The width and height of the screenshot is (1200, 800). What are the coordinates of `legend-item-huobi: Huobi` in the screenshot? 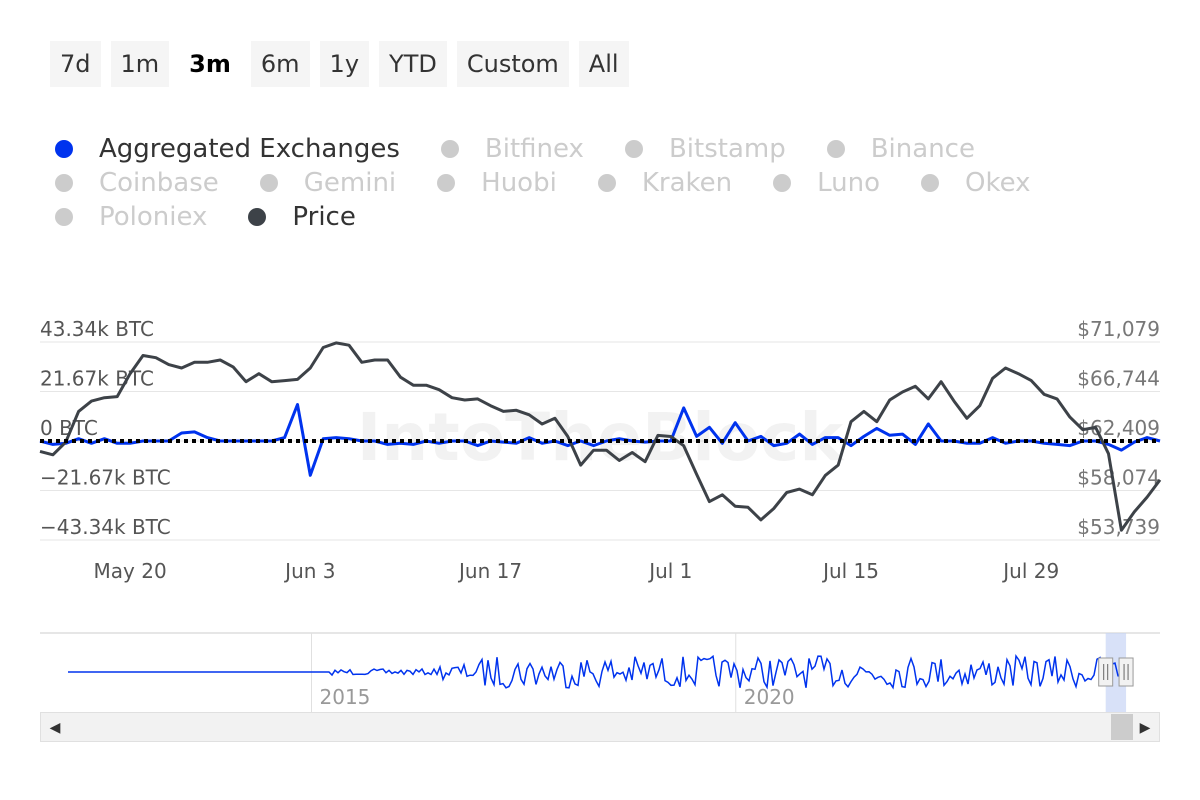 It's located at (494, 183).